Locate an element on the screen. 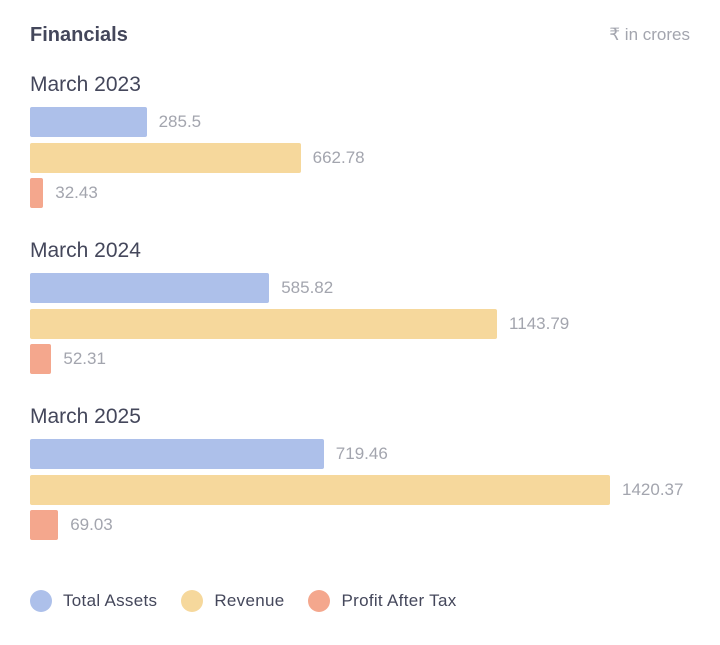  bar-value-label: 52.31 is located at coordinates (84, 358).